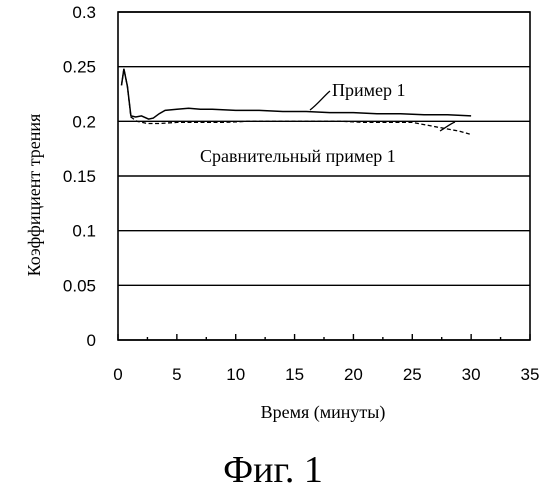 The width and height of the screenshot is (550, 500). I want to click on x-tick-label: 0, so click(117, 374).